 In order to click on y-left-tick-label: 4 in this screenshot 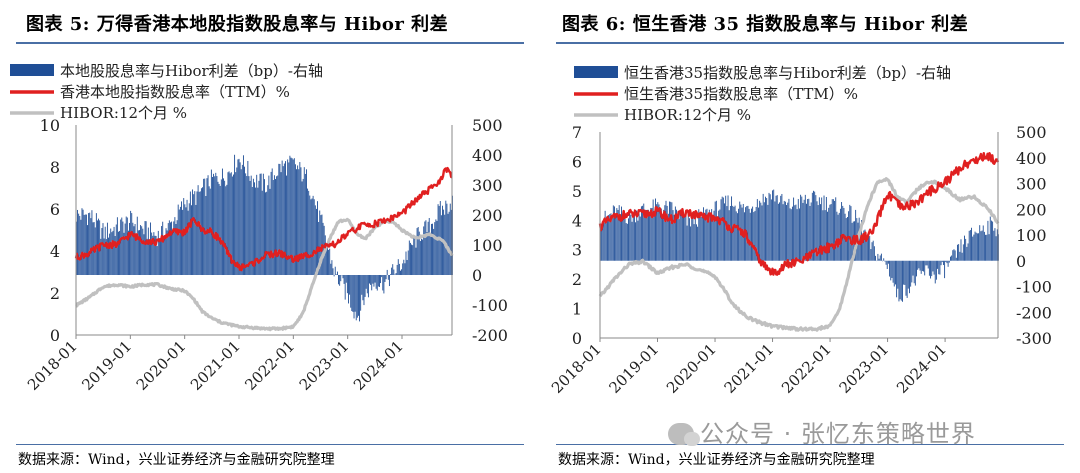, I will do `click(55, 251)`.